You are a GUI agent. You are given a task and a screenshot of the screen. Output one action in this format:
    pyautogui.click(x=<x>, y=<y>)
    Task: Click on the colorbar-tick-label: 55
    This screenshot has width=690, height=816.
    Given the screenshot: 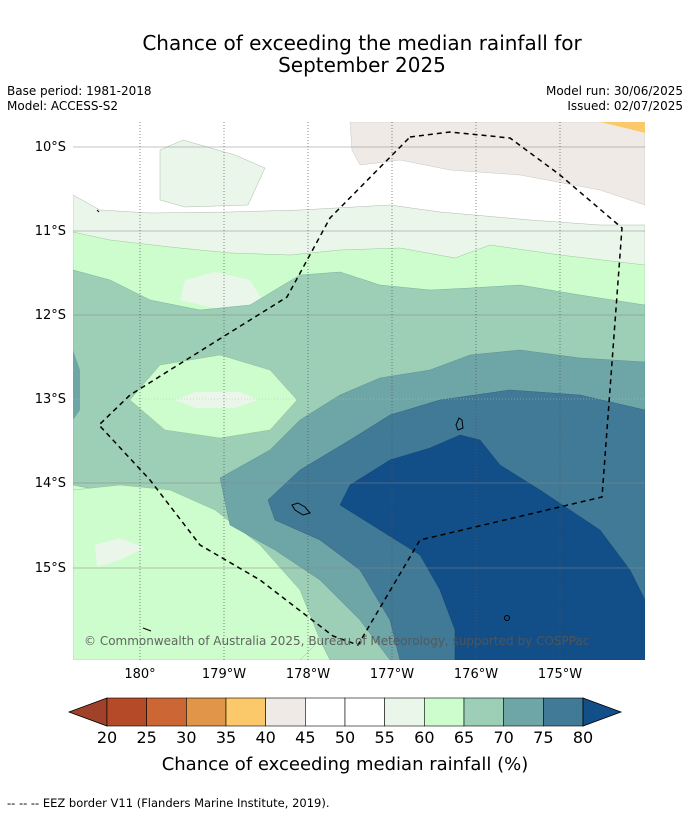 What is the action you would take?
    pyautogui.click(x=384, y=737)
    